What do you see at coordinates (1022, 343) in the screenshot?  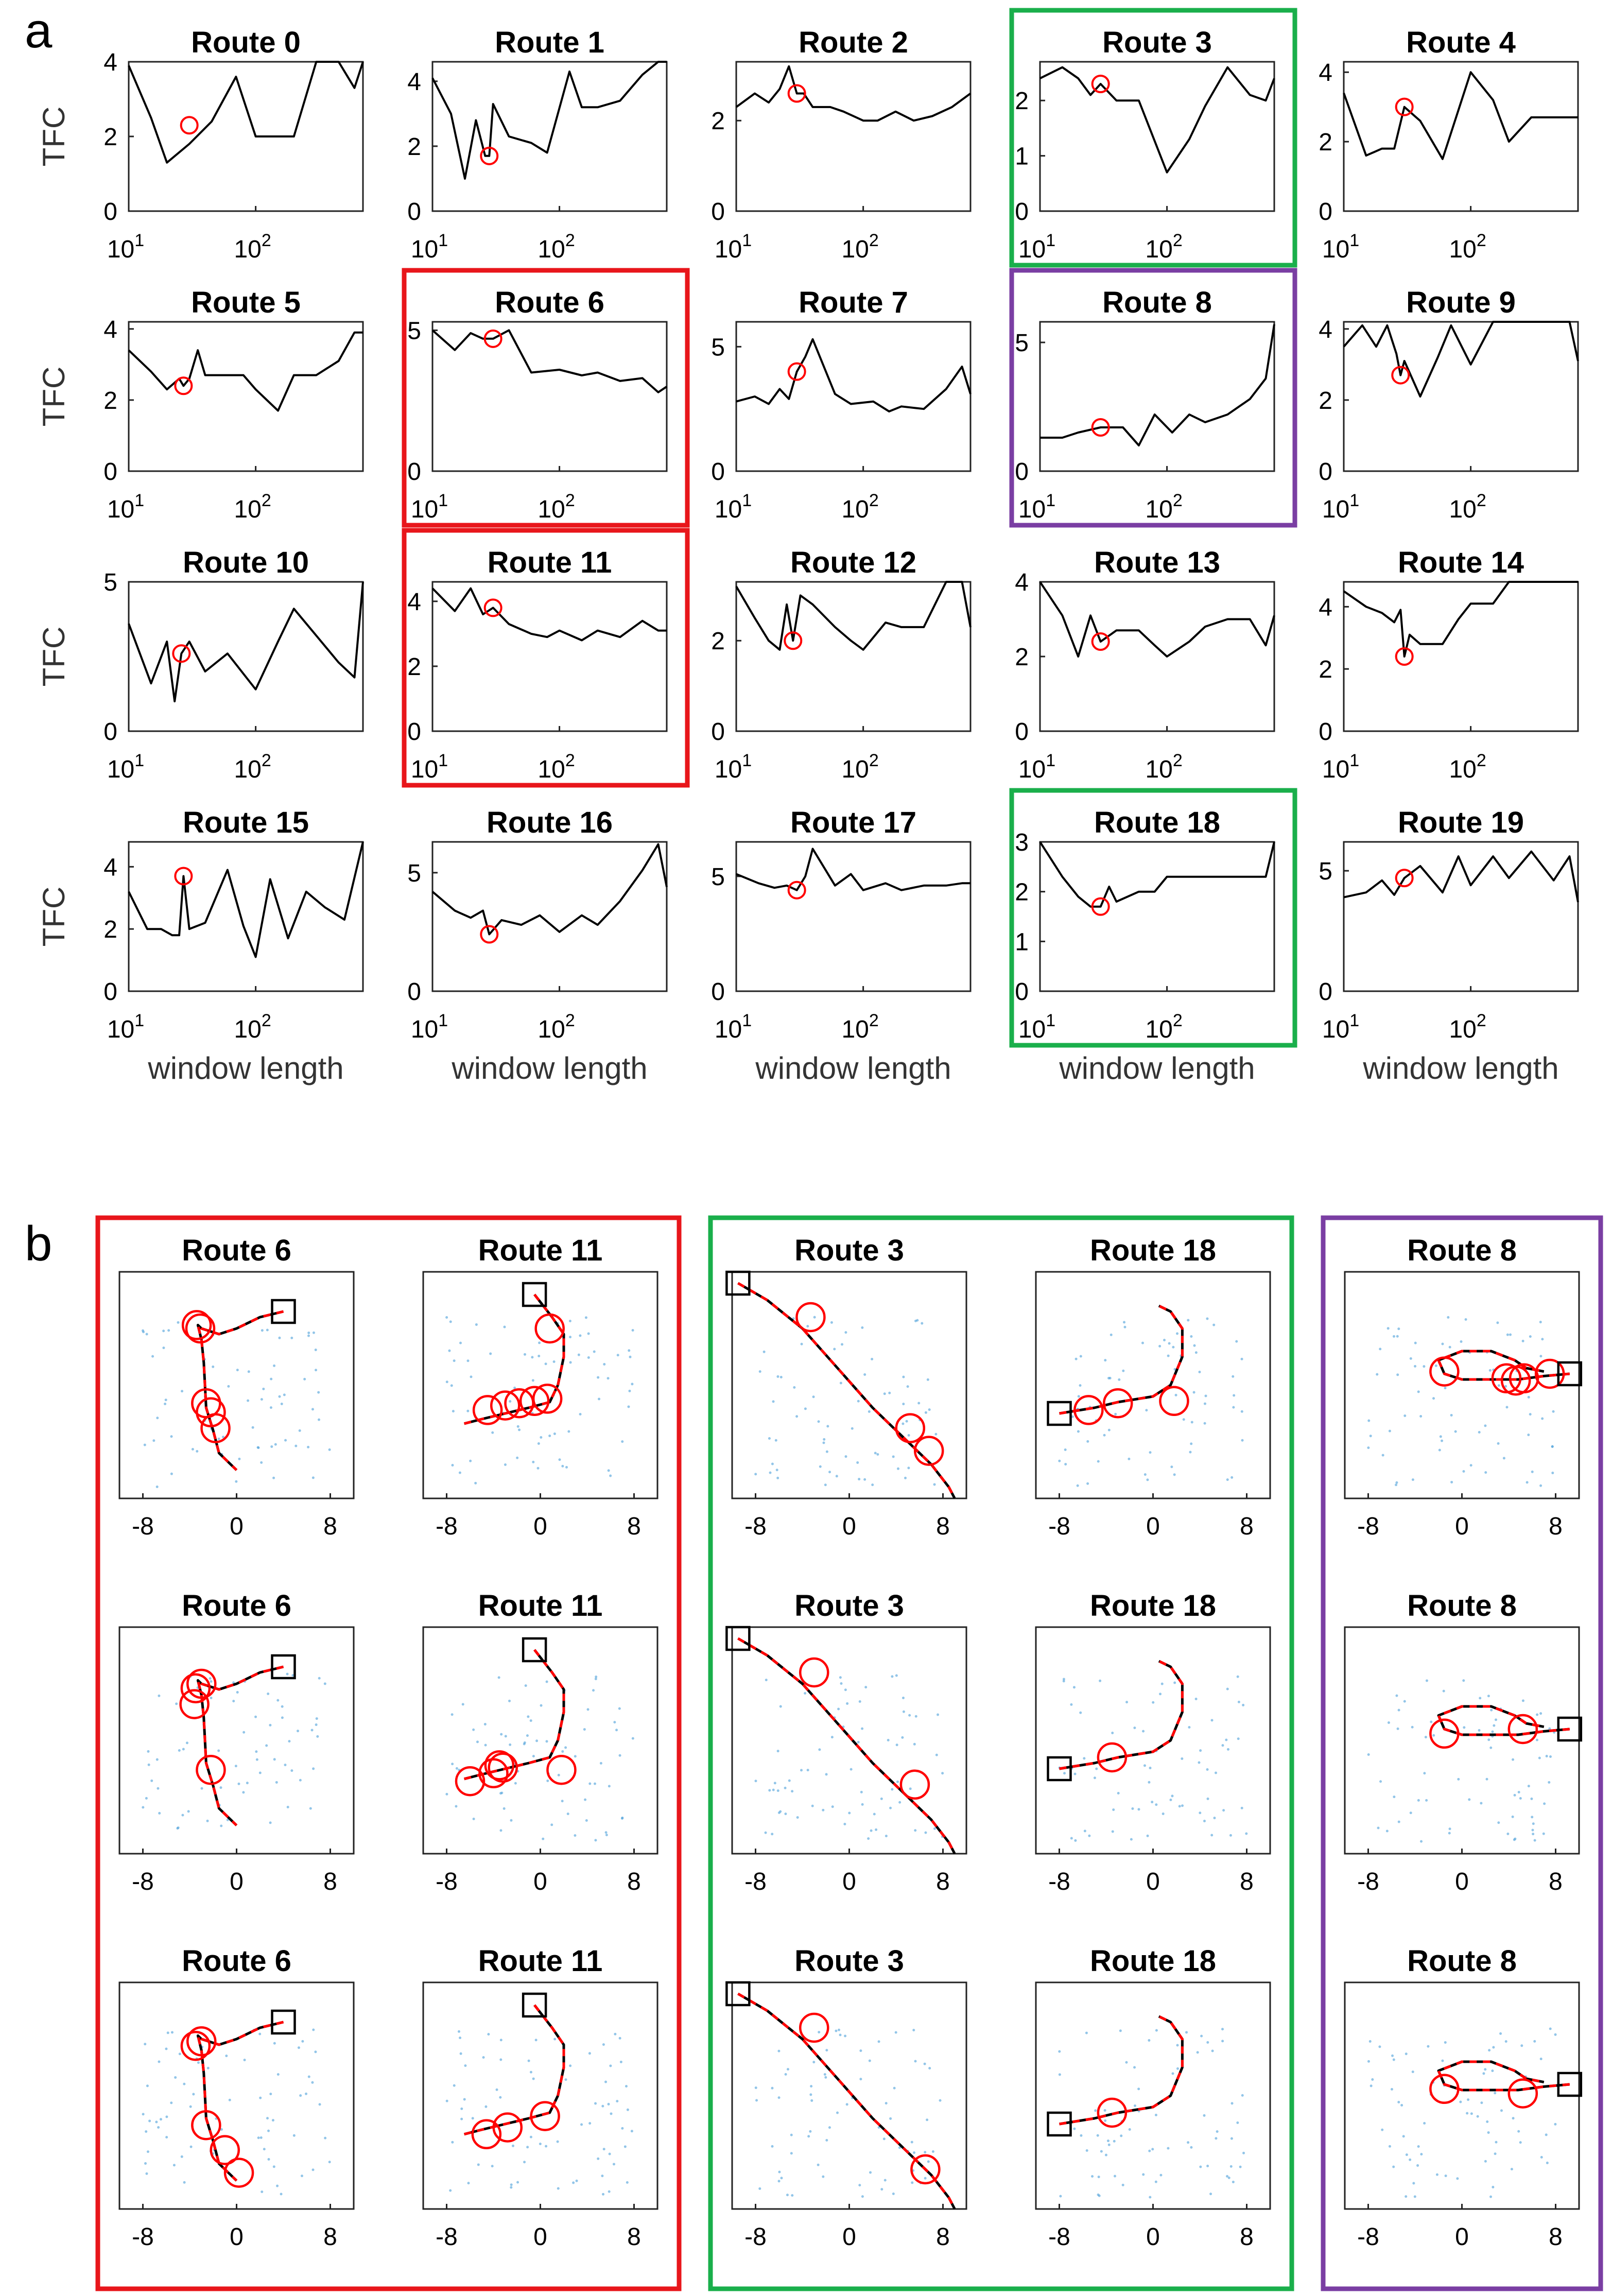 I see `y-tick-label: 5` at bounding box center [1022, 343].